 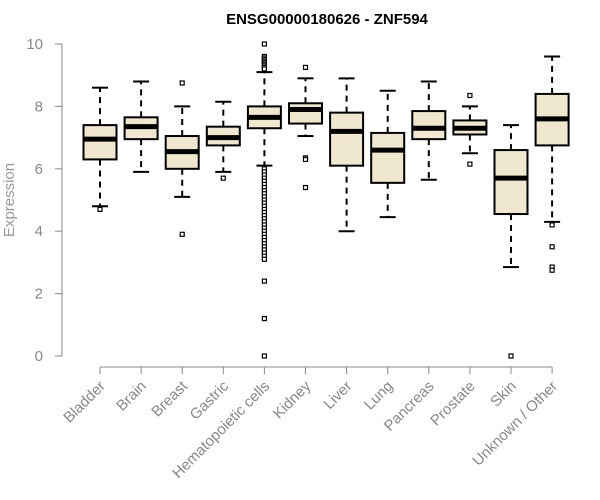 What do you see at coordinates (327, 19) in the screenshot?
I see `chart-title: ENSG00000180626 - ZNF594` at bounding box center [327, 19].